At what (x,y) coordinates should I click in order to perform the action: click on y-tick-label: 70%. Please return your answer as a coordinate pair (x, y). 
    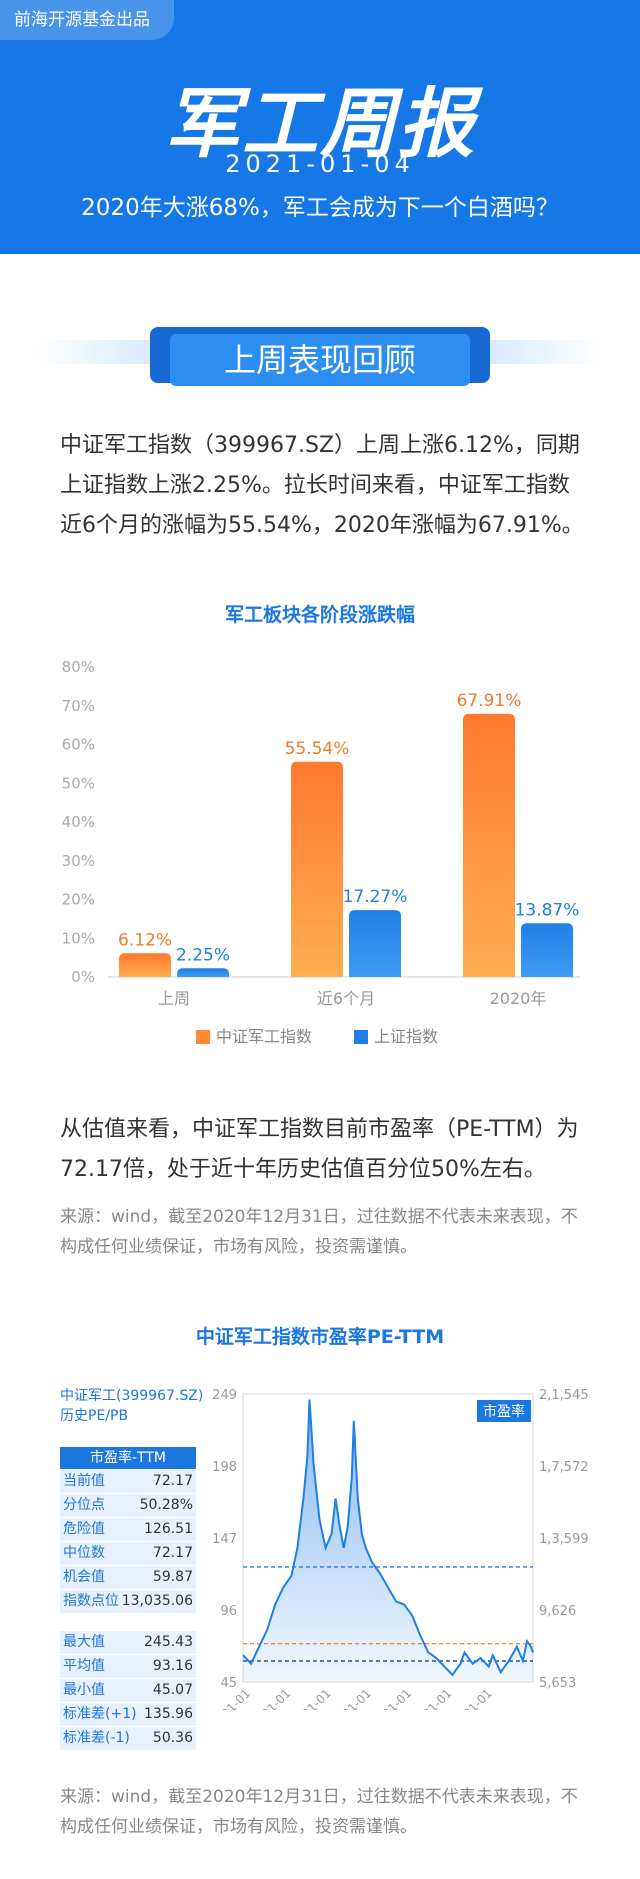
    Looking at the image, I should click on (78, 706).